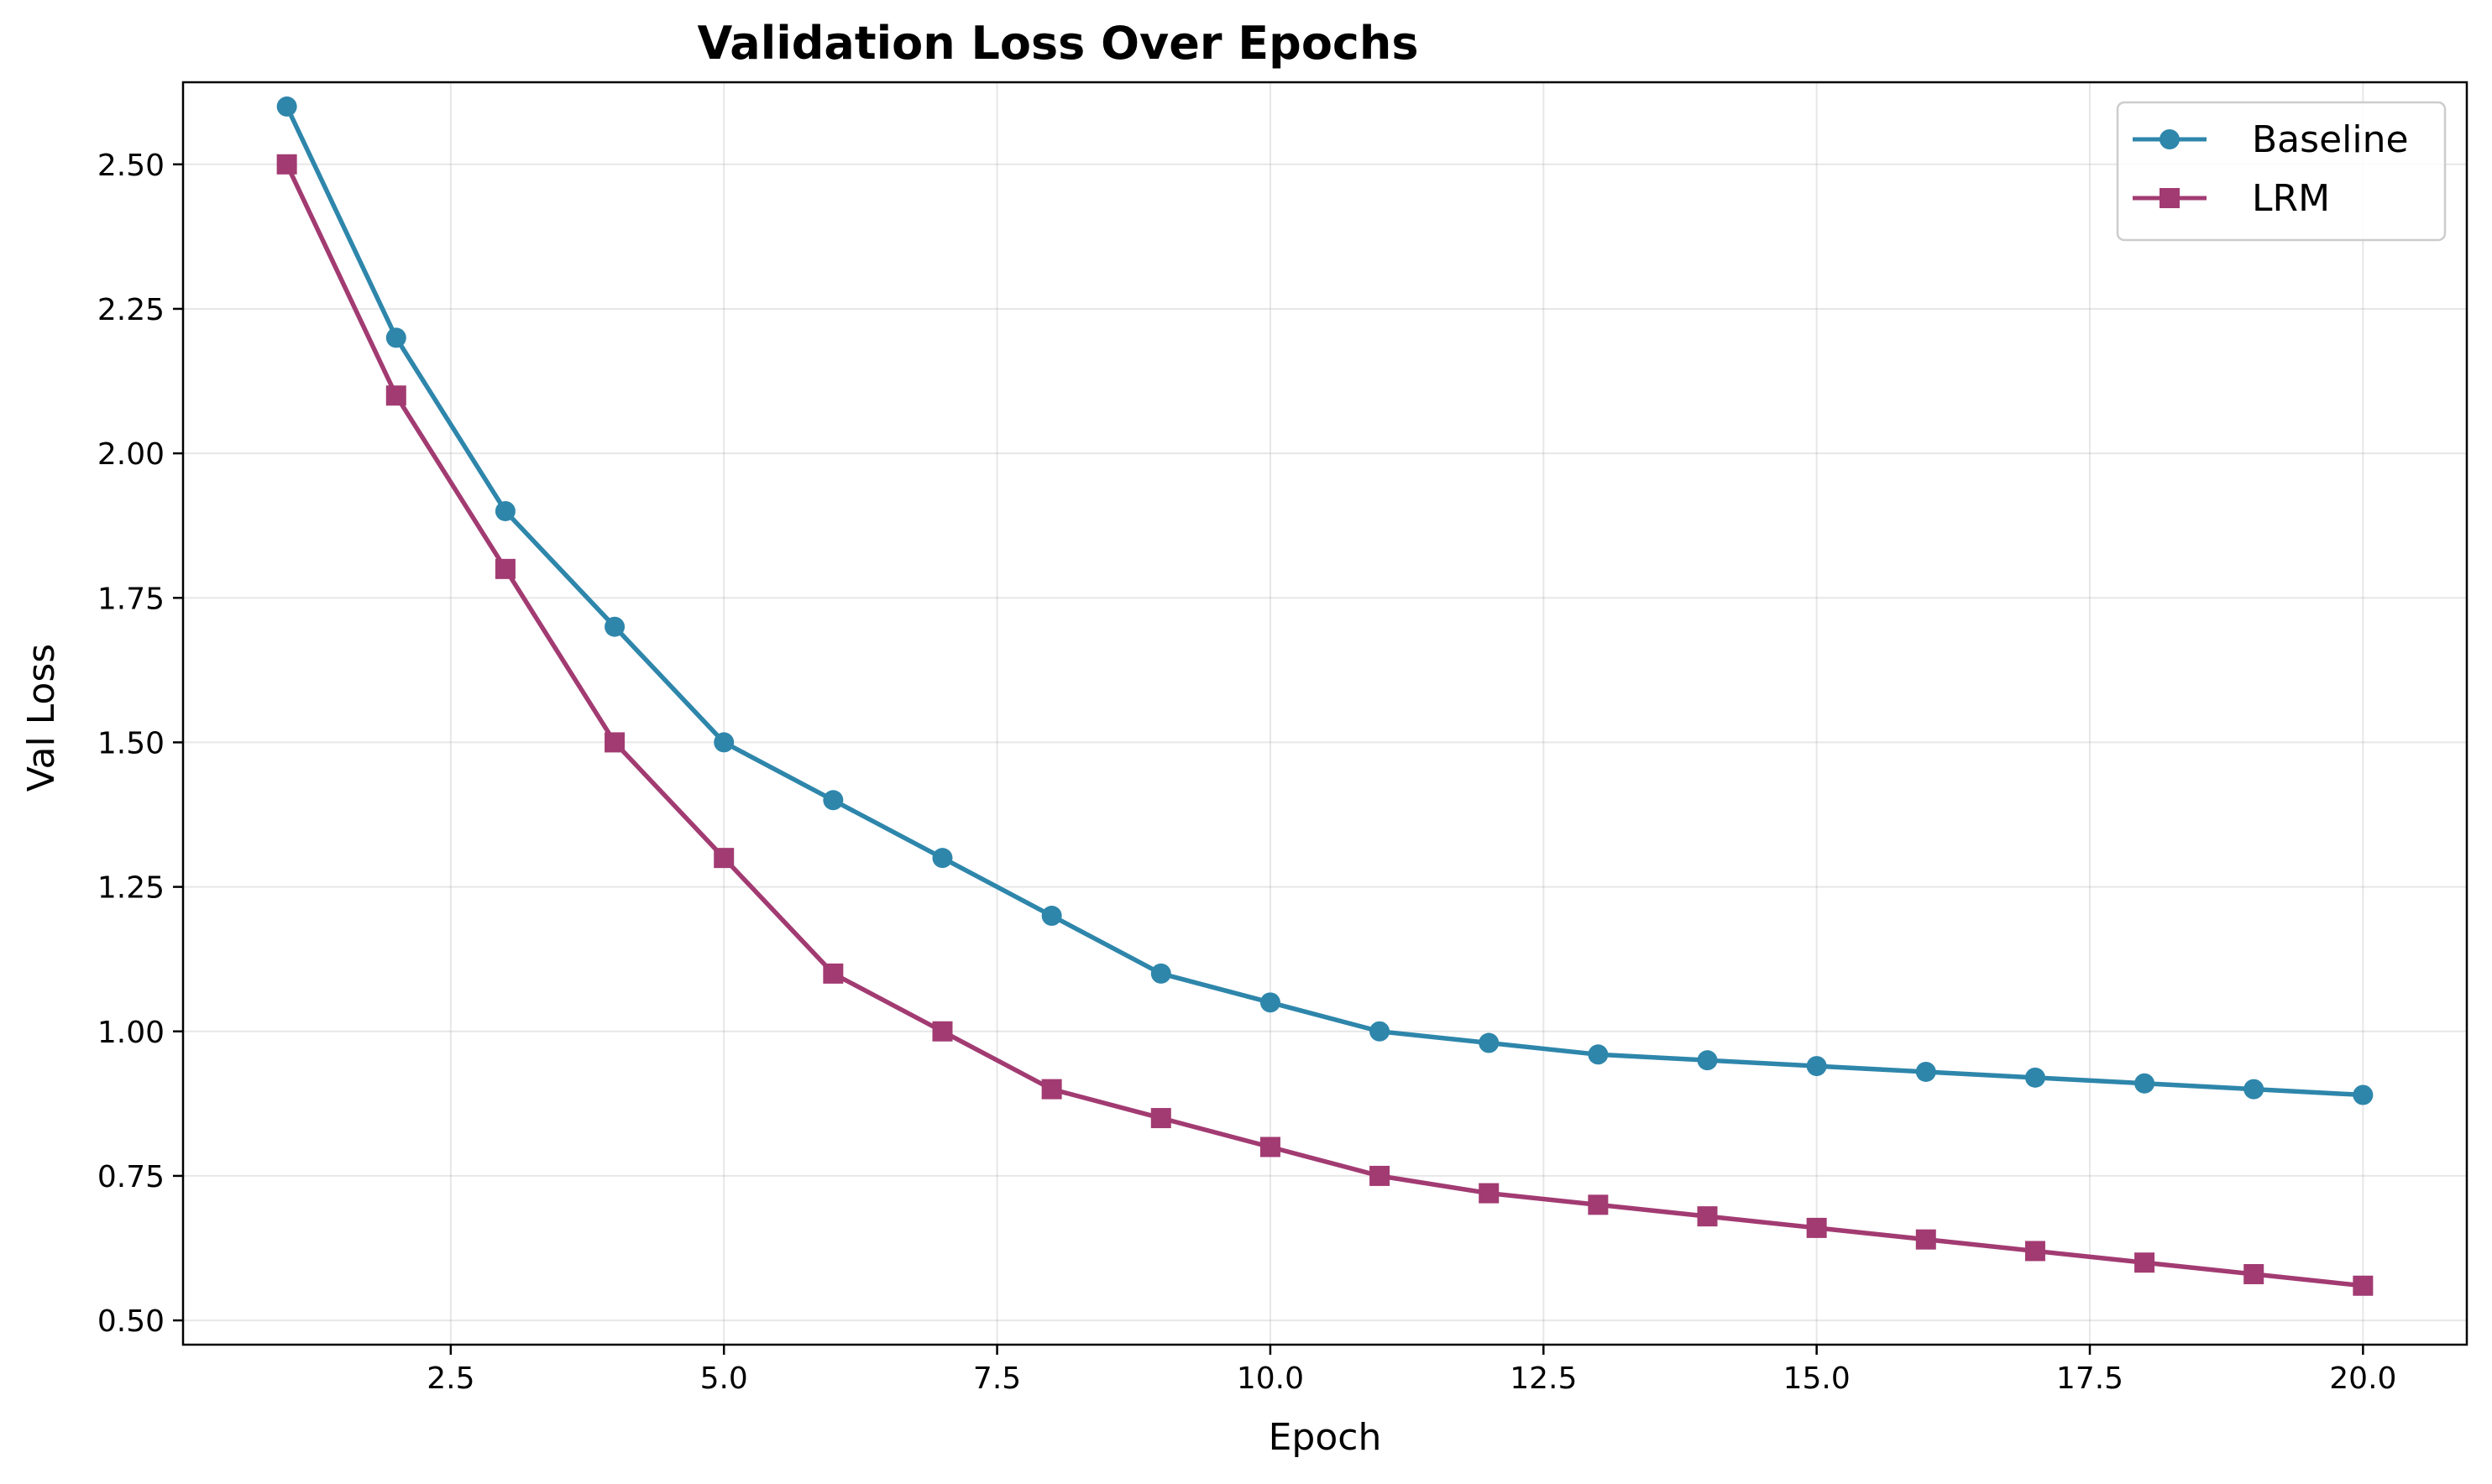  Describe the element at coordinates (131, 743) in the screenshot. I see `y-tick-label: 1.50` at that location.